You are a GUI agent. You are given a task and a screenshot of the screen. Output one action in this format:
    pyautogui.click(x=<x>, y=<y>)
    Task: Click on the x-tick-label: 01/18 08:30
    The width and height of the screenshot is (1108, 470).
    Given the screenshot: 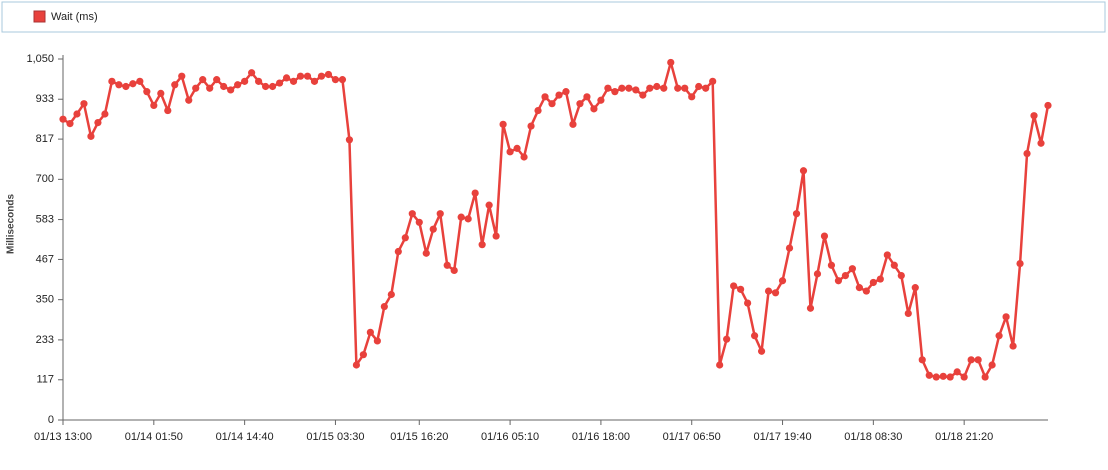 What is the action you would take?
    pyautogui.click(x=873, y=437)
    